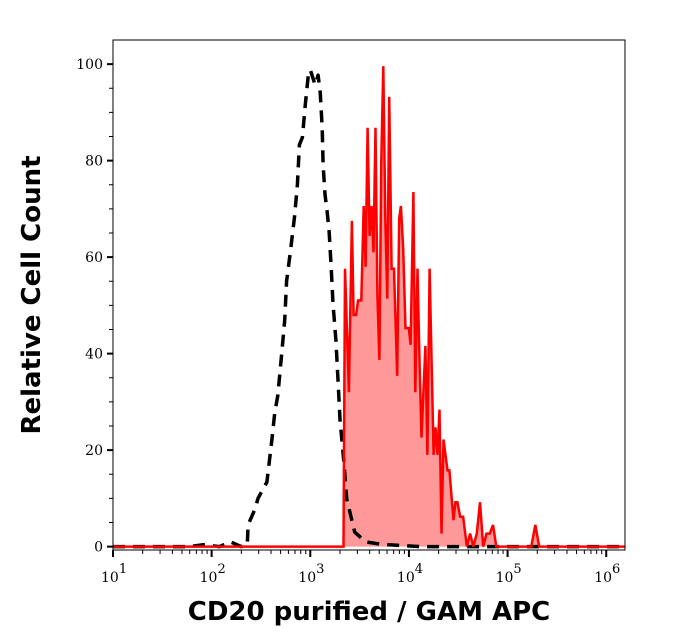 This screenshot has height=641, width=694. What do you see at coordinates (616, 569) in the screenshot?
I see `x-tick-exponent: 6` at bounding box center [616, 569].